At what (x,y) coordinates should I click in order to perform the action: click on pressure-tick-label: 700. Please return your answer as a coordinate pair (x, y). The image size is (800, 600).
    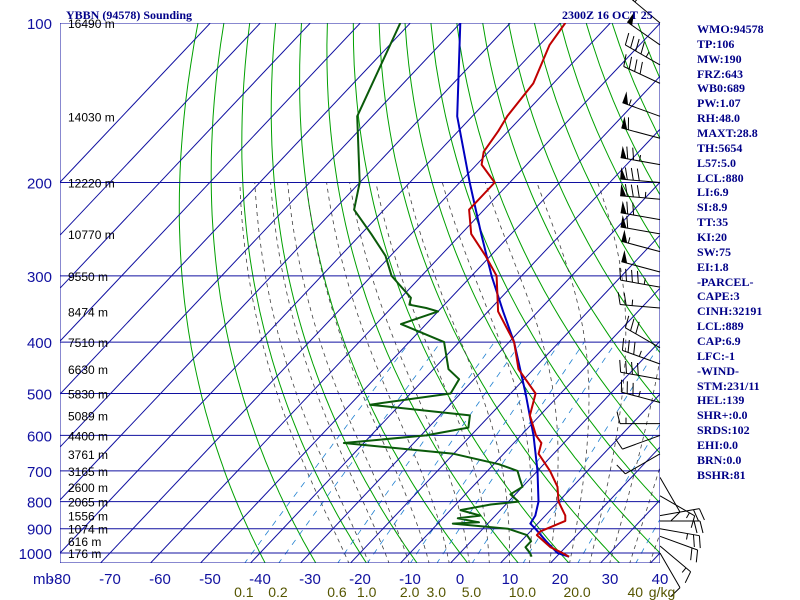
    Looking at the image, I should click on (39, 472).